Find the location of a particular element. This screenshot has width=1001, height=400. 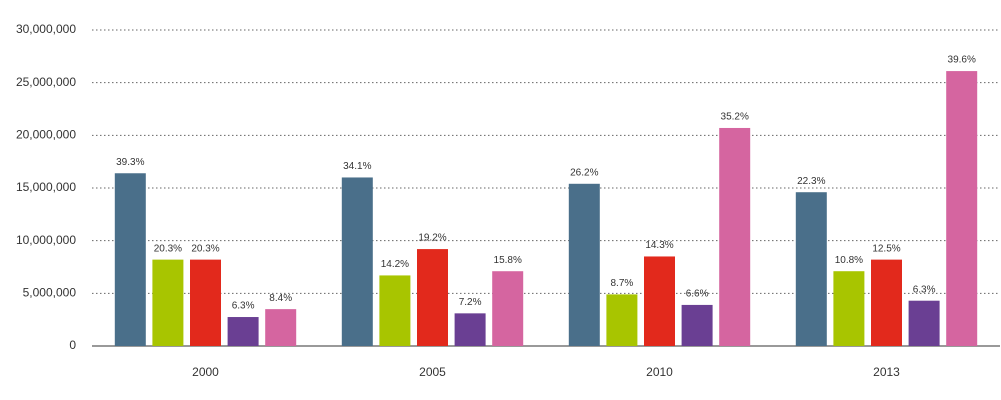

share-label: 35.2% is located at coordinates (735, 117).